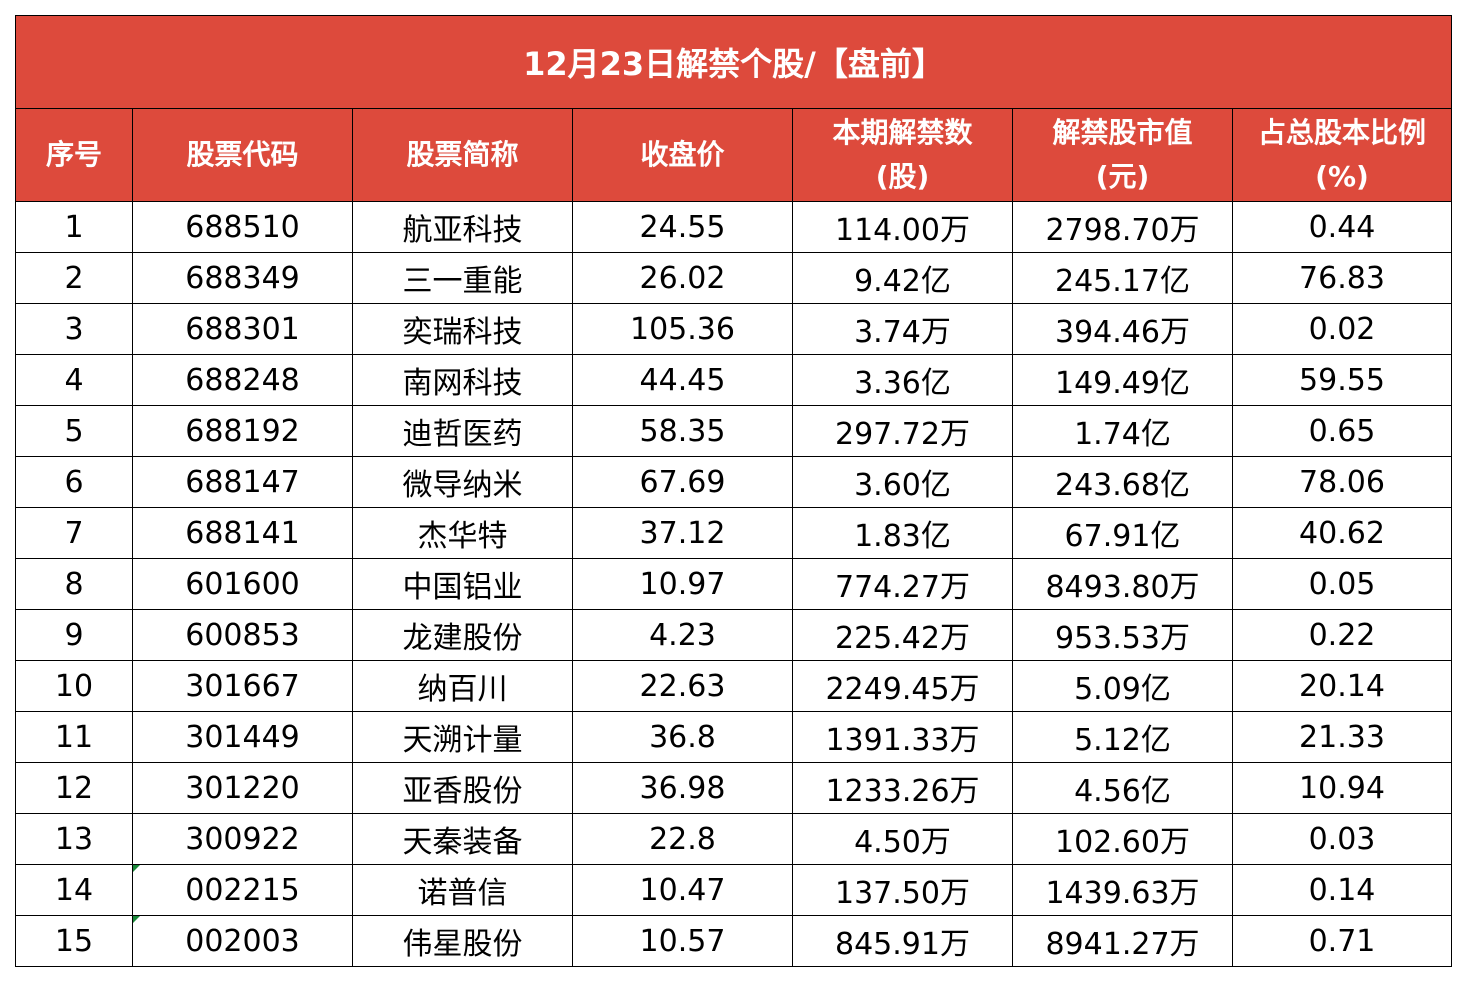  Describe the element at coordinates (74, 686) in the screenshot. I see `cell-index: 10` at that location.